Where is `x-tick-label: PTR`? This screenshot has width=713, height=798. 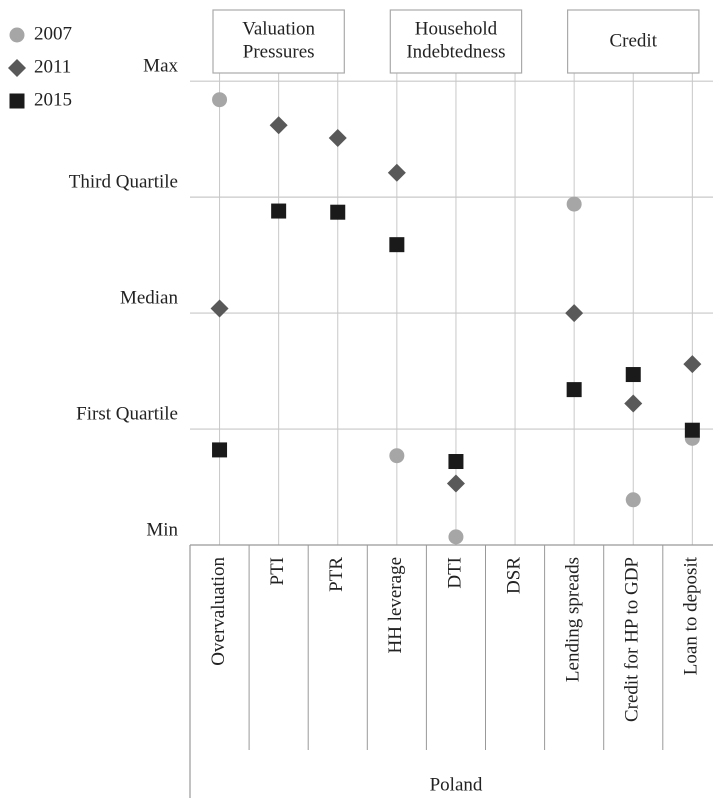 x-tick-label: PTR is located at coordinates (336, 574).